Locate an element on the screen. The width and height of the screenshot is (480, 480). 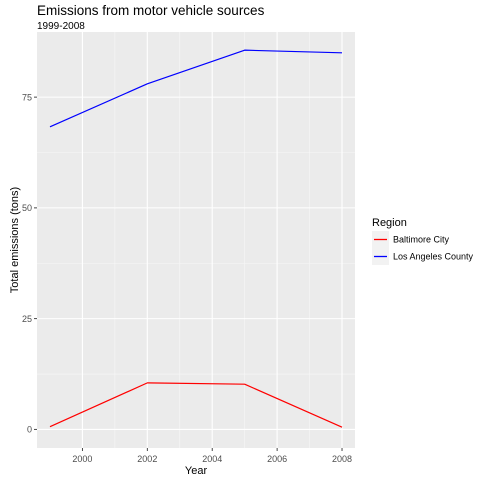
y-tick-label: 50 is located at coordinates (27, 208).